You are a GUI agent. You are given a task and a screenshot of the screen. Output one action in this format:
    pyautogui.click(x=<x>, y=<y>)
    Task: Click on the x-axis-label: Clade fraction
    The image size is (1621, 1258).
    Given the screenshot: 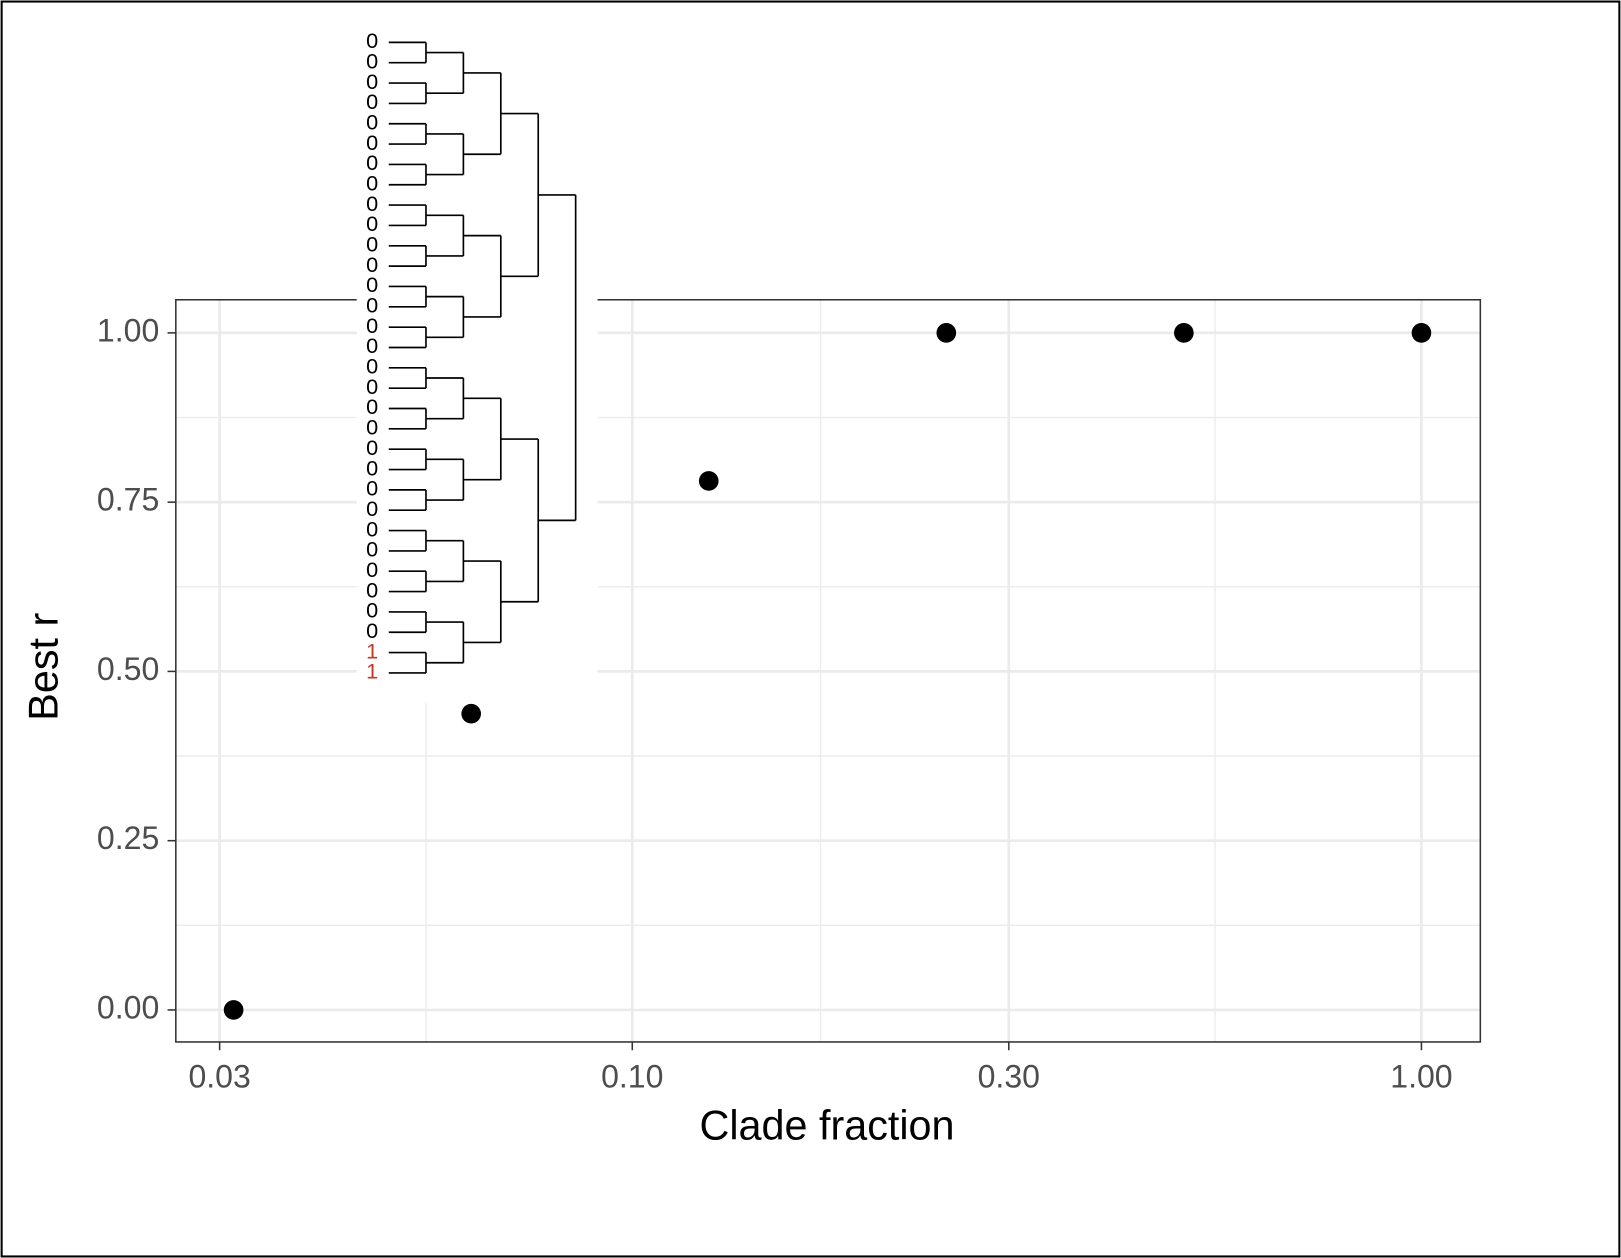 What is the action you would take?
    pyautogui.click(x=827, y=1126)
    